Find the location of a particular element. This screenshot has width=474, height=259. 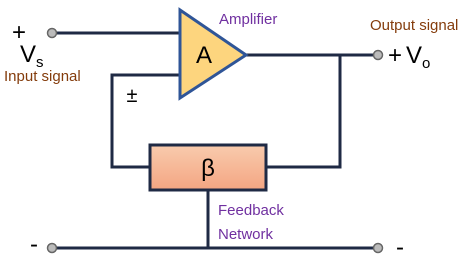

input-sign: + is located at coordinates (19, 32).